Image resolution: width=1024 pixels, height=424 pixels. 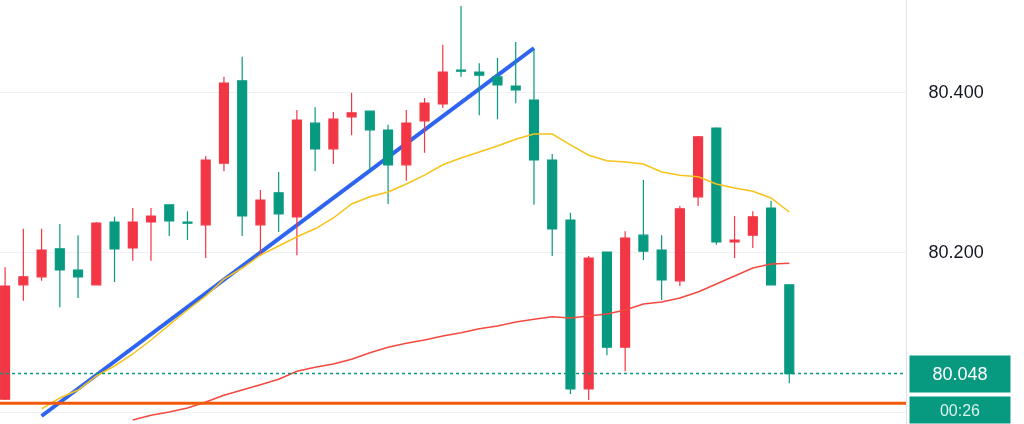 What do you see at coordinates (956, 252) in the screenshot?
I see `y-tick-label: 80.200` at bounding box center [956, 252].